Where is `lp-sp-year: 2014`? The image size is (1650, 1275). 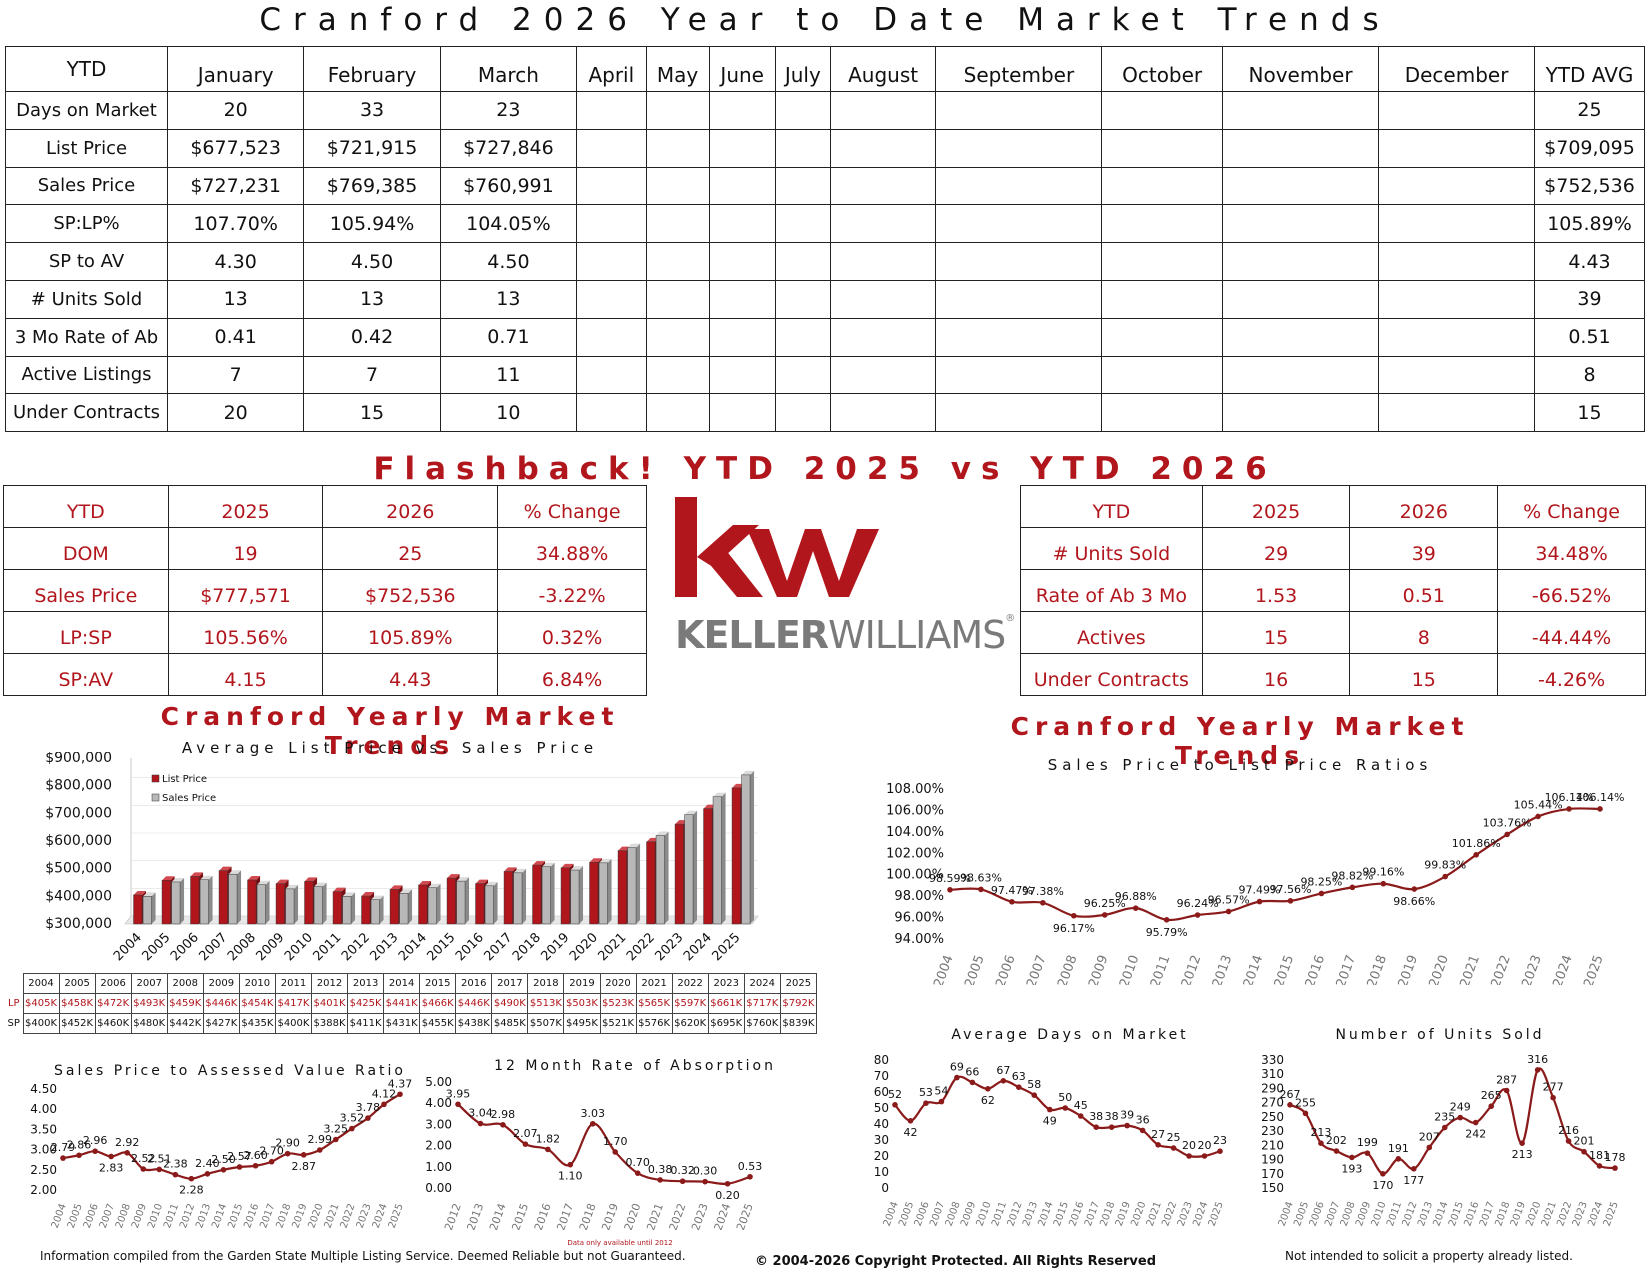 lp-sp-year: 2014 is located at coordinates (402, 983).